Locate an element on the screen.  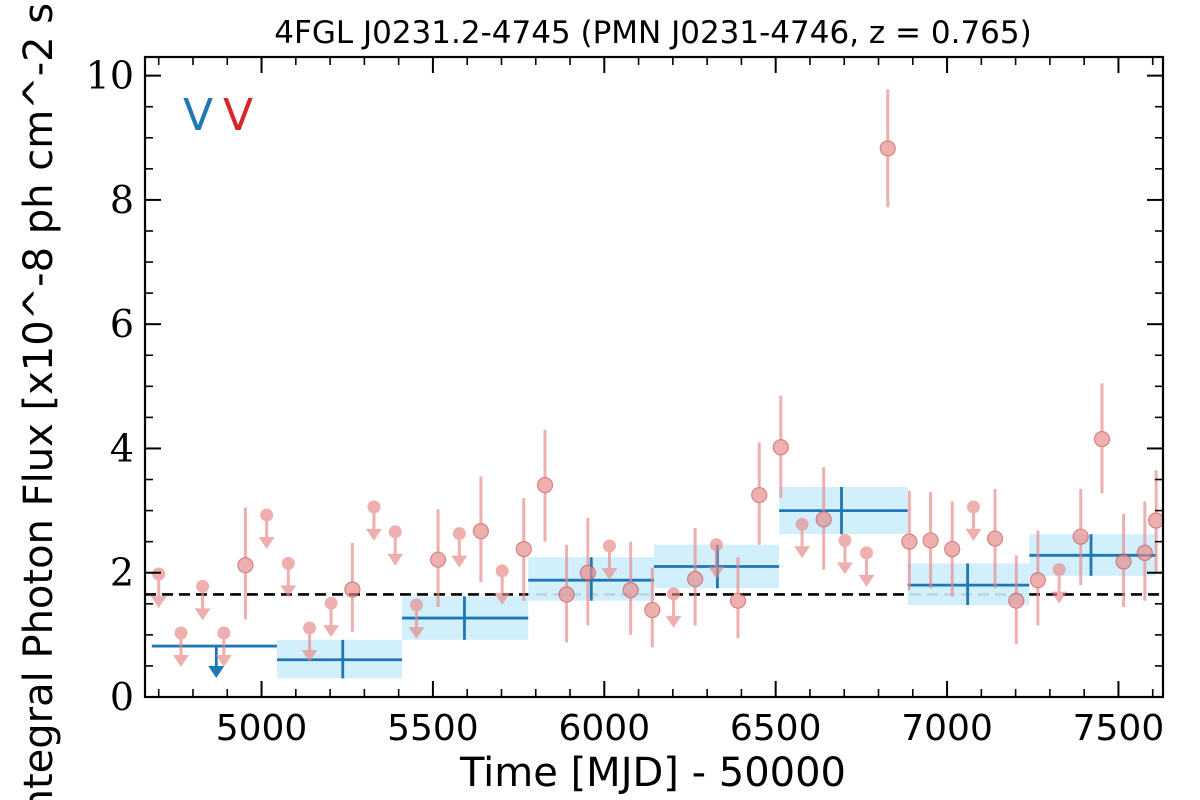
yearly-upper-limit-arrow is located at coordinates (216, 672).